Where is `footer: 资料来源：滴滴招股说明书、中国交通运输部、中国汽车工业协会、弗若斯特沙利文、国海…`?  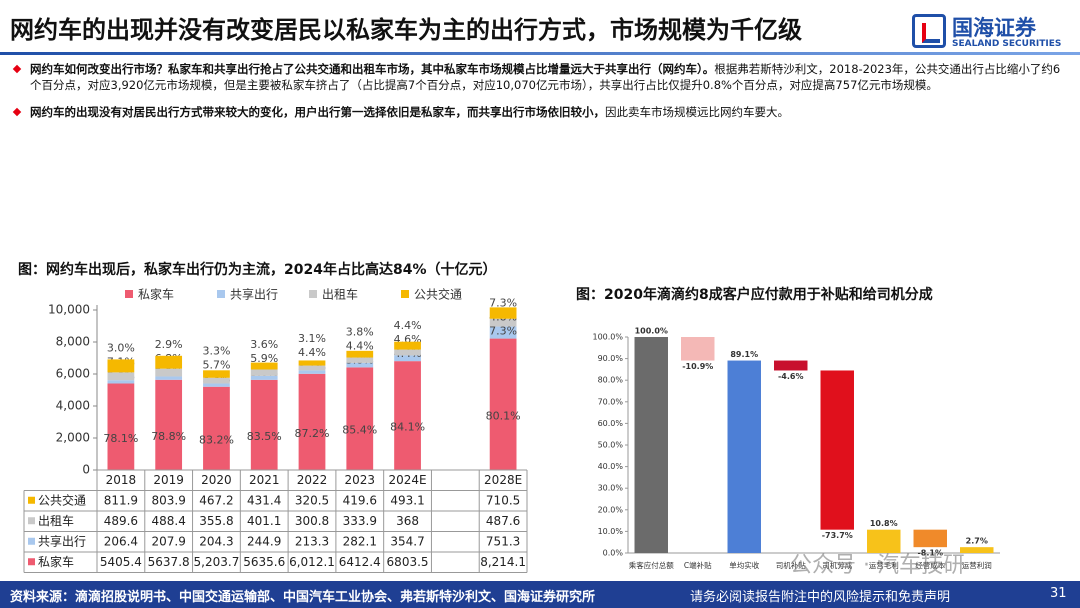 footer: 资料来源：滴滴招股说明书、中国交通运输部、中国汽车工业协会、弗若斯特沙利文、国海… is located at coordinates (540, 594).